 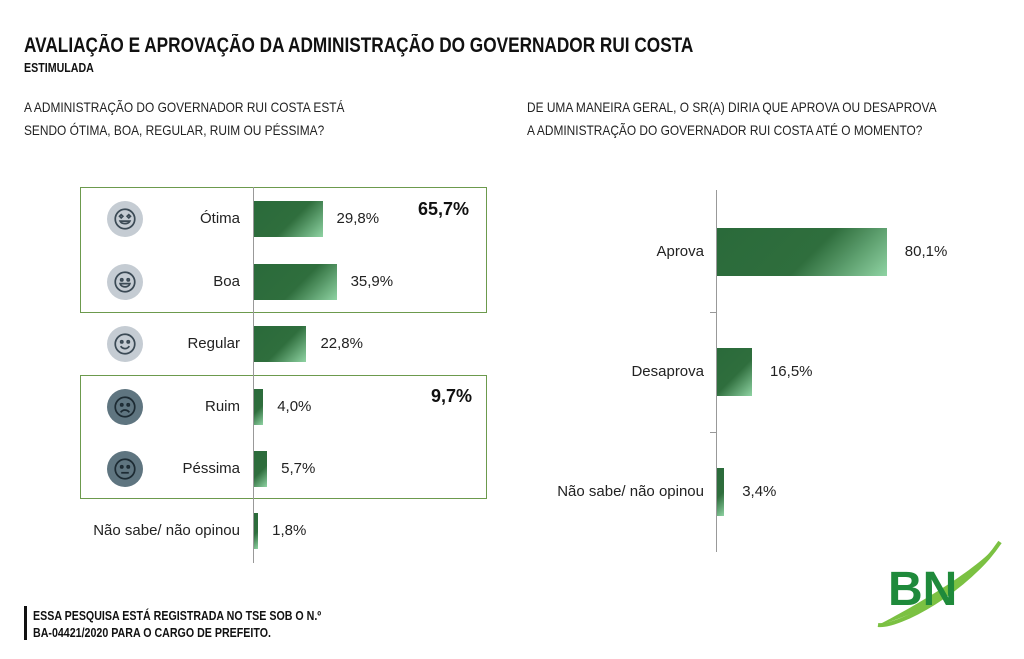 I want to click on negative-total: 9,7%, so click(x=452, y=396).